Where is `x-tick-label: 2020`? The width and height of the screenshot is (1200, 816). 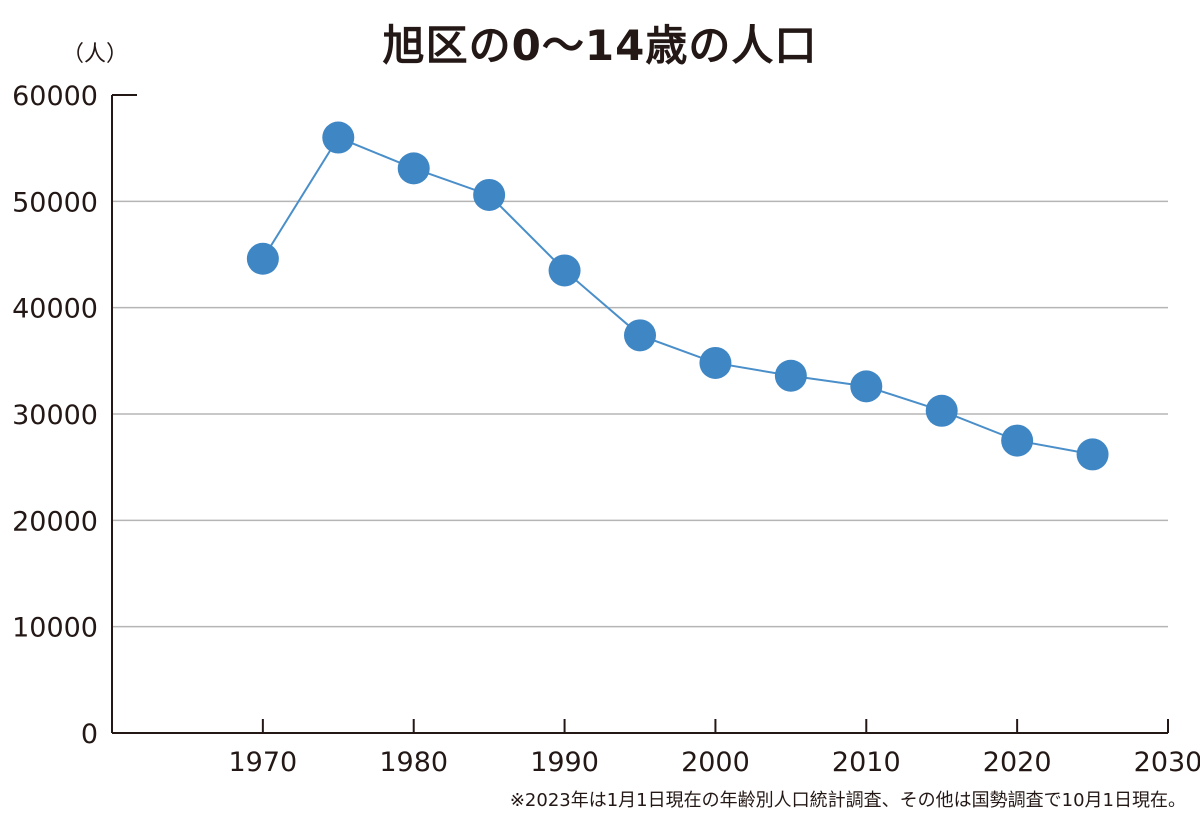 x-tick-label: 2020 is located at coordinates (1017, 762).